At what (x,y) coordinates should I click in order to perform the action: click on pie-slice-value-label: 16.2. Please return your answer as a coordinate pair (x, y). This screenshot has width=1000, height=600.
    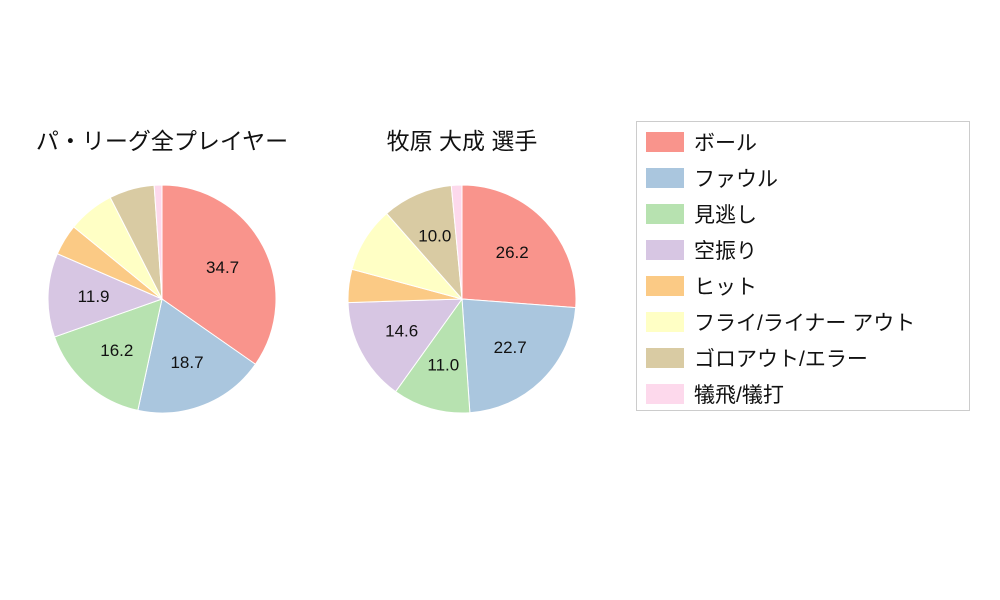
    Looking at the image, I should click on (116, 350).